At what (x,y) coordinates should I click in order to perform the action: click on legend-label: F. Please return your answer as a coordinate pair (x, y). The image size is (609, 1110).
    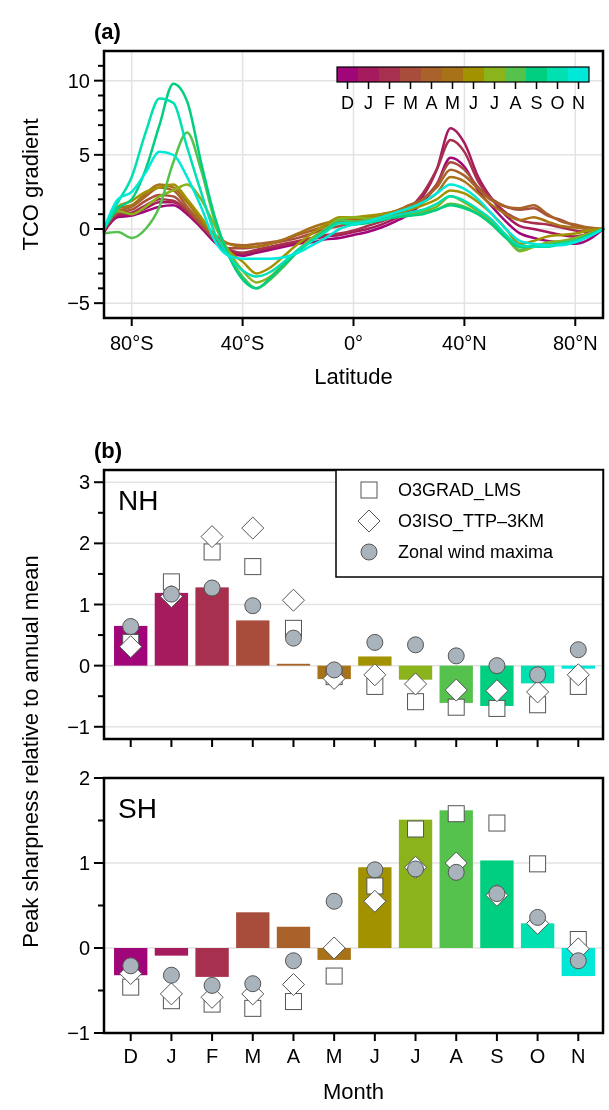
    Looking at the image, I should click on (389, 103).